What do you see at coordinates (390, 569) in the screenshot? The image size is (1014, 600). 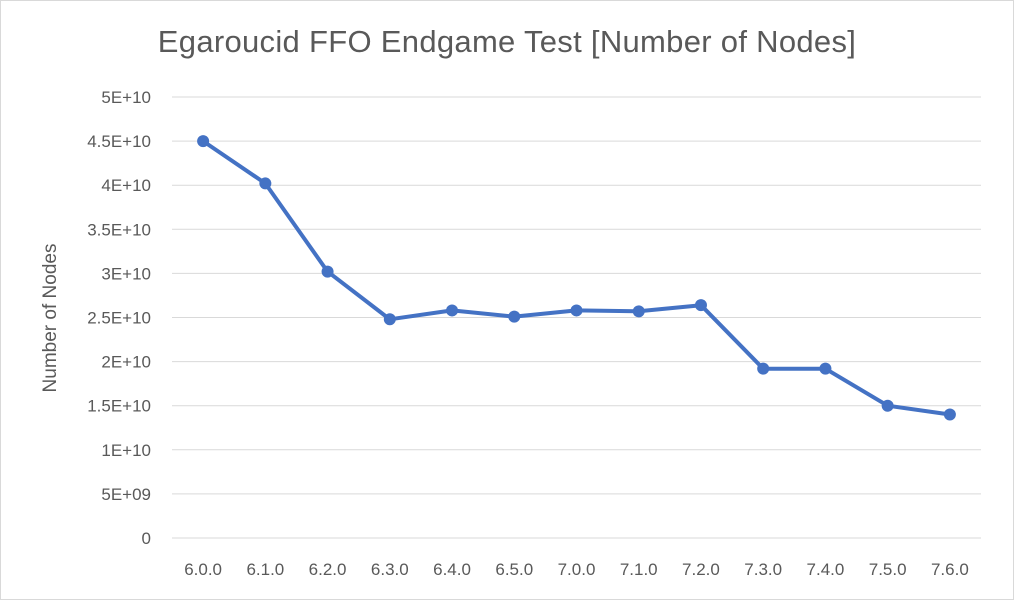 I see `x-tick-label: 6.3.0` at bounding box center [390, 569].